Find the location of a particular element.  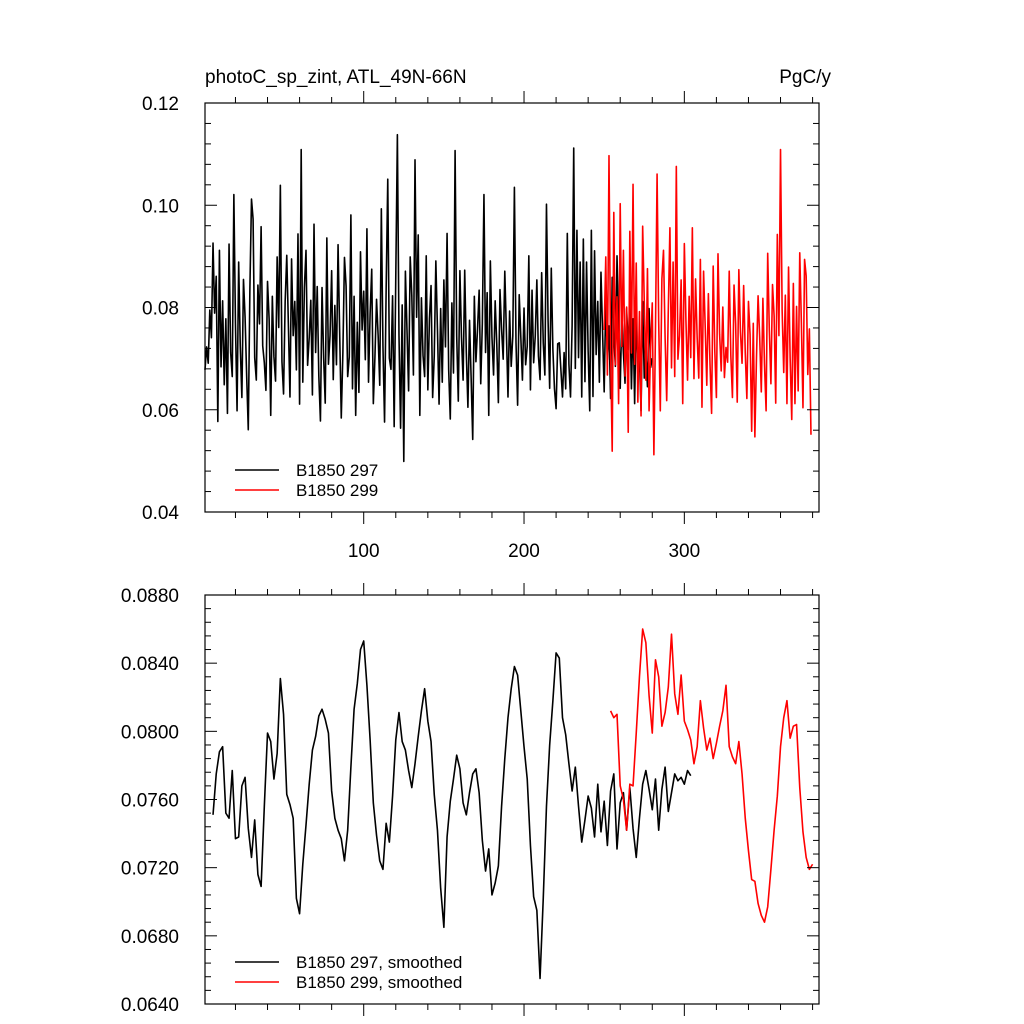

x-tick-label: 300 is located at coordinates (684, 551).